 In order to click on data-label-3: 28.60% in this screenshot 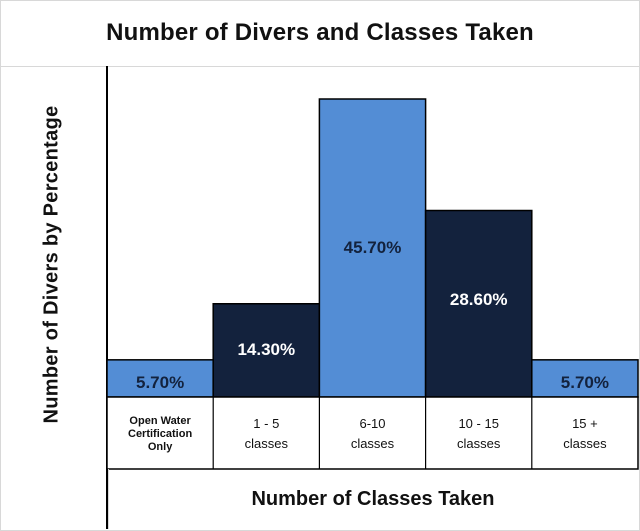, I will do `click(479, 299)`.